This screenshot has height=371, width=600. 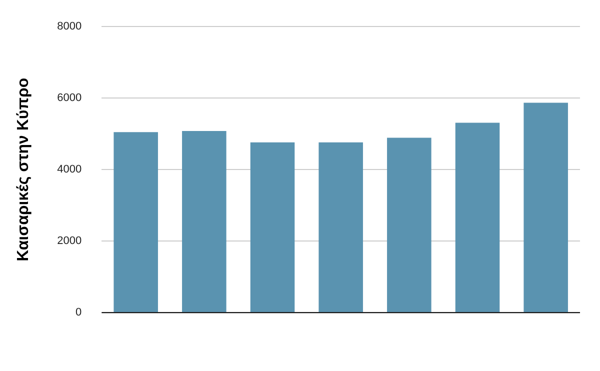 What do you see at coordinates (69, 26) in the screenshot?
I see `y-tick-label: 8000` at bounding box center [69, 26].